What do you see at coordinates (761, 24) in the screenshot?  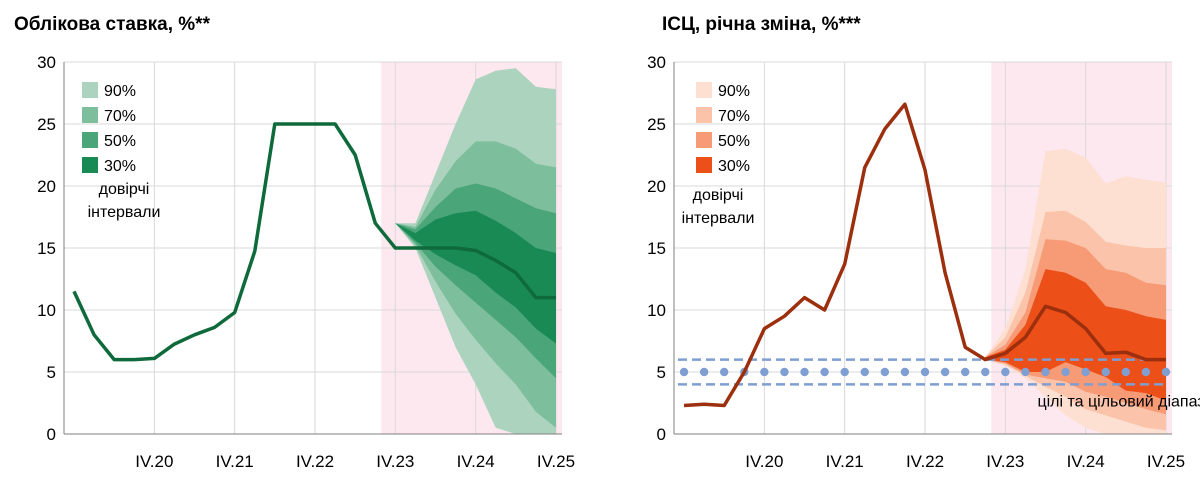 I see `chart-title-cpi: ІСЦ, річна зміна, %***` at bounding box center [761, 24].